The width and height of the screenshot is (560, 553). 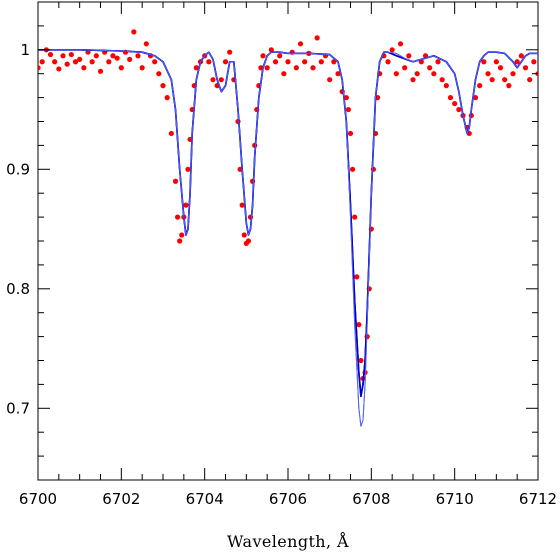 What do you see at coordinates (121, 499) in the screenshot?
I see `x-tick-label: 6702` at bounding box center [121, 499].